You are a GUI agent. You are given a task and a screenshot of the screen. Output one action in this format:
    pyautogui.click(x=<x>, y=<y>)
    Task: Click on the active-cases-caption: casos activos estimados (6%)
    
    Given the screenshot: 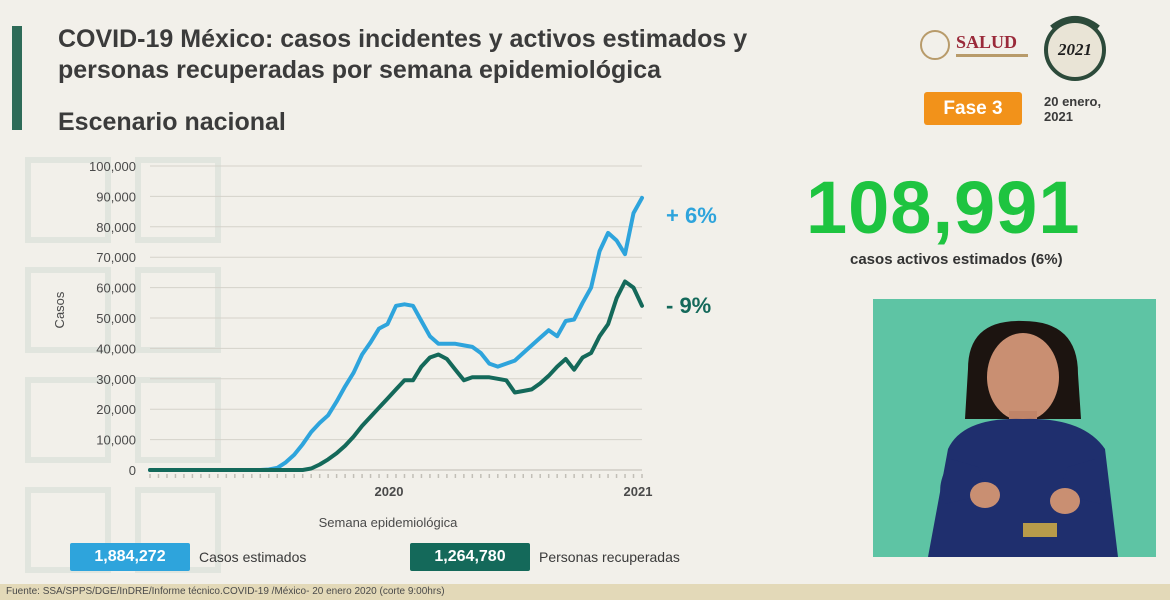 What is the action you would take?
    pyautogui.click(x=956, y=259)
    